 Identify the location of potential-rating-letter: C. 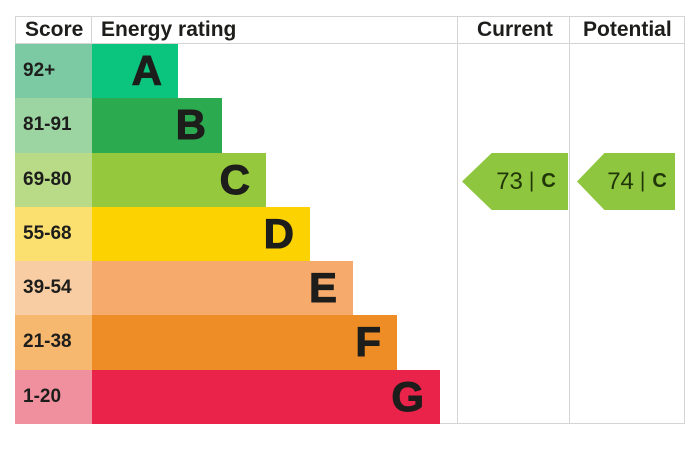
(659, 181).